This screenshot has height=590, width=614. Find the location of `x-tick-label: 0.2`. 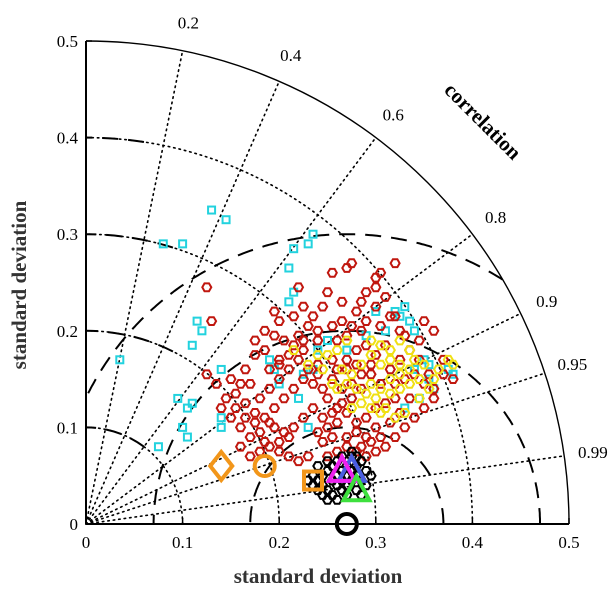

x-tick-label: 0.2 is located at coordinates (279, 542).